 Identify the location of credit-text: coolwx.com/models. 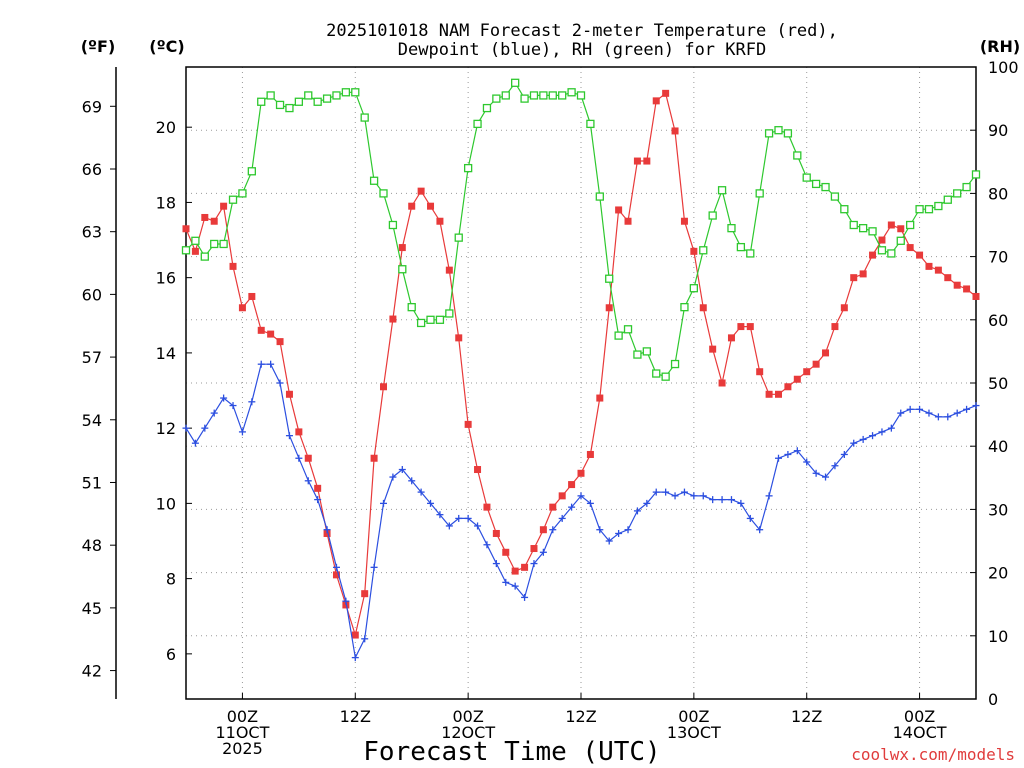
(933, 754).